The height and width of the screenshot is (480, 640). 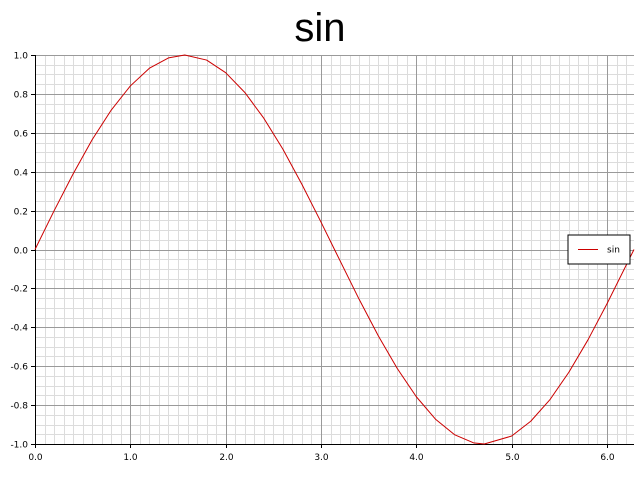 I want to click on x-tick-label: 0.0, so click(x=35, y=458).